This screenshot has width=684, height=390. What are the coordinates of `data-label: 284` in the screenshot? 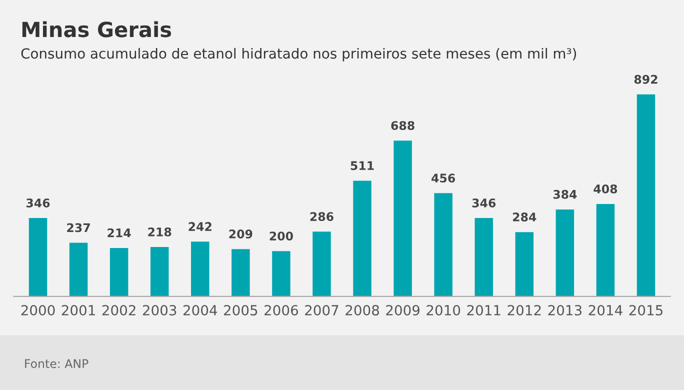 It's located at (524, 217).